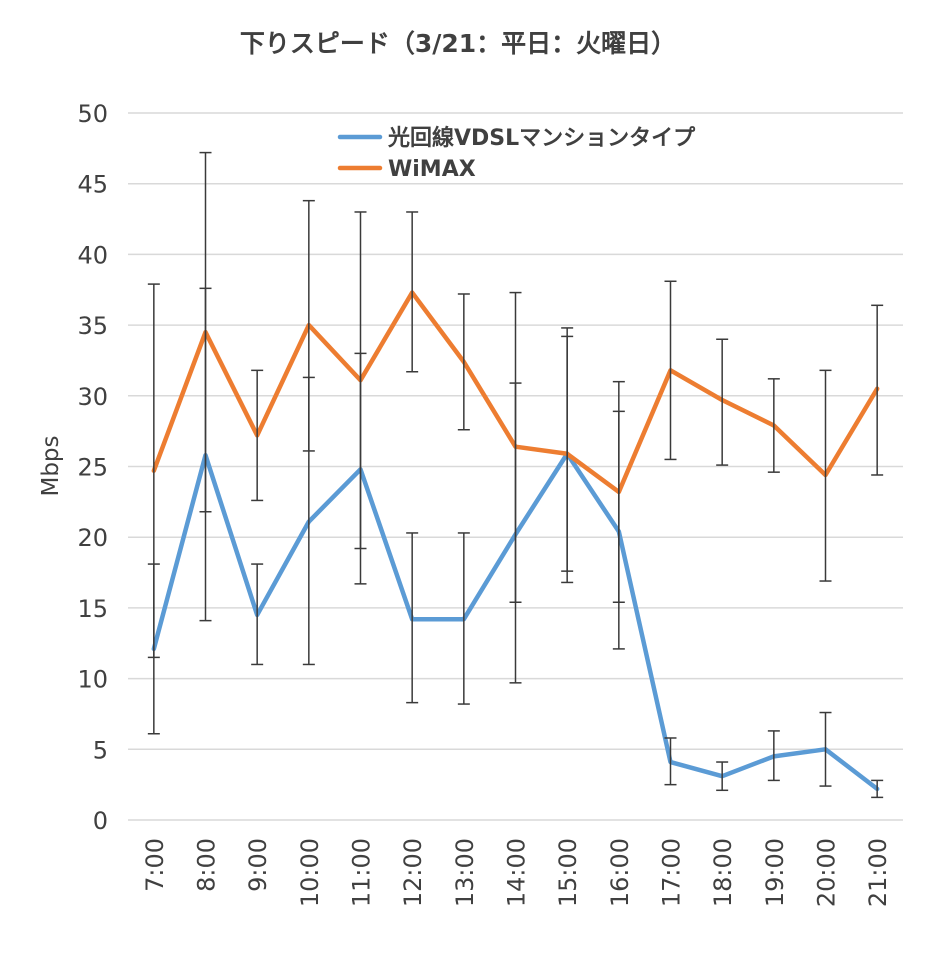 This screenshot has width=929, height=954. I want to click on y-tick-label: 35, so click(92, 326).